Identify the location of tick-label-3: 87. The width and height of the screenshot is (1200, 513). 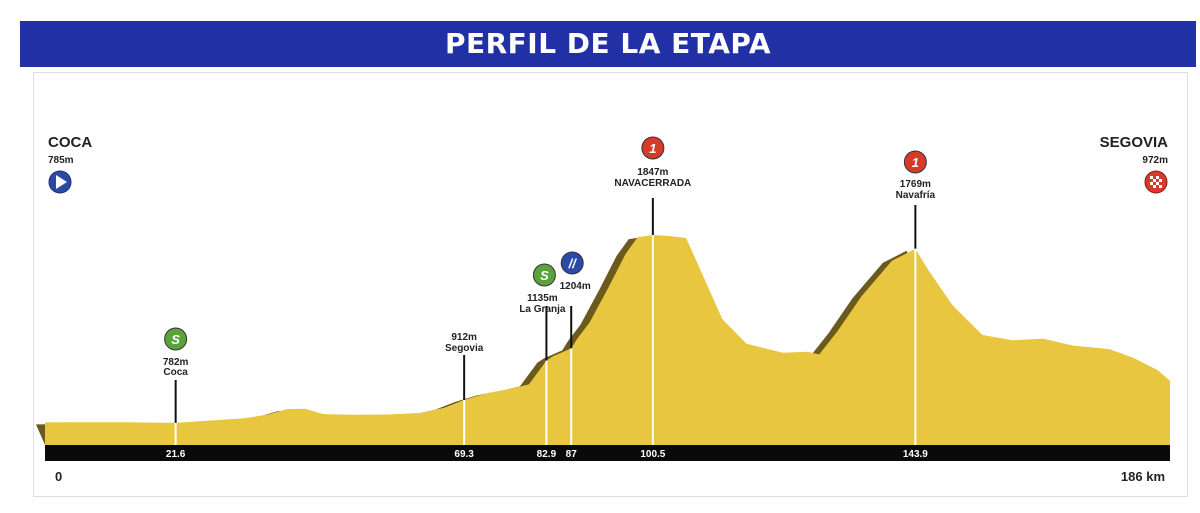
(572, 454).